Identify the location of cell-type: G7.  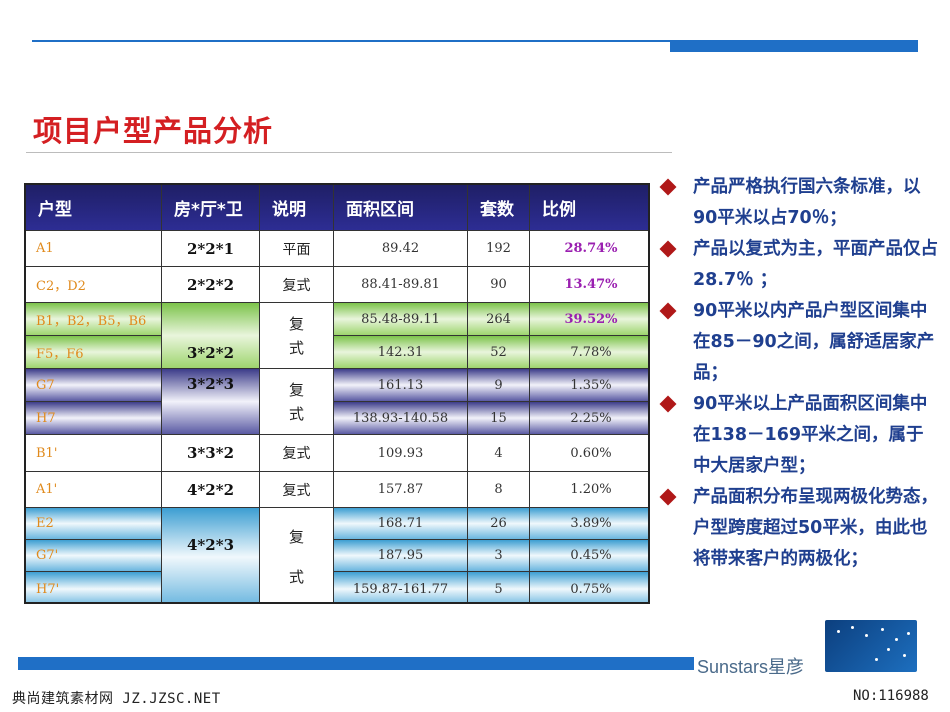
(94, 385).